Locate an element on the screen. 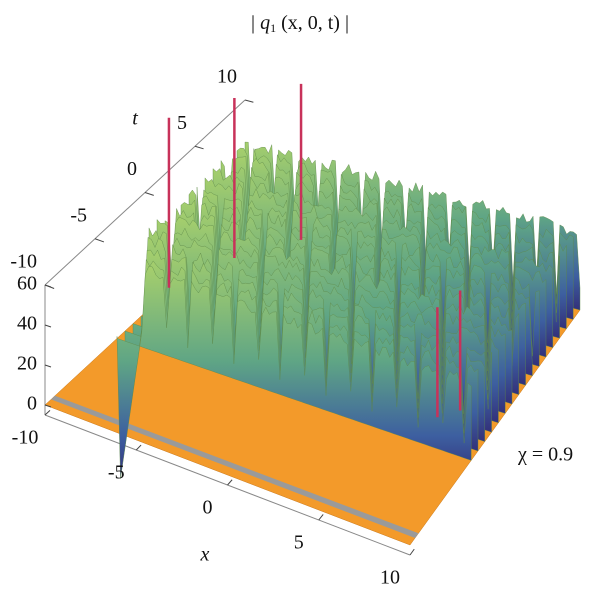 The image size is (600, 601). x-tick-label: -5 is located at coordinates (116, 473).